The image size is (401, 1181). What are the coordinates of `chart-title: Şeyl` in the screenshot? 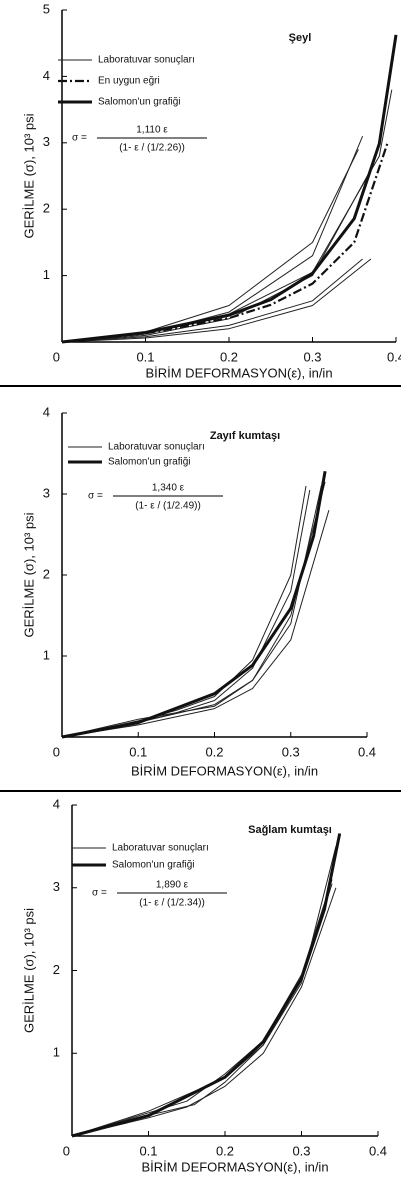 It's located at (300, 38).